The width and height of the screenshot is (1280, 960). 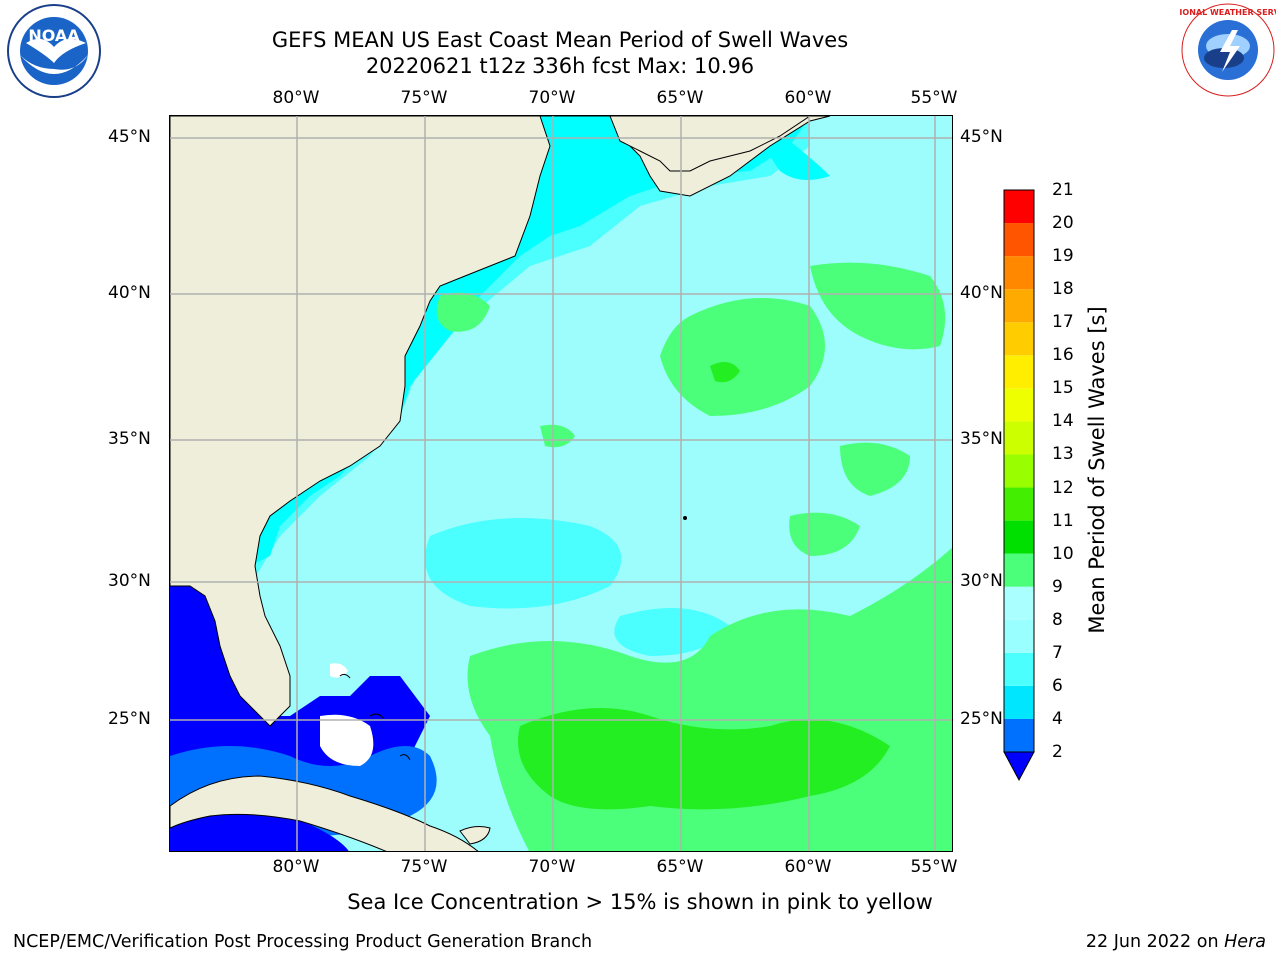 What do you see at coordinates (981, 581) in the screenshot?
I see `lat-tick-right: 30°N` at bounding box center [981, 581].